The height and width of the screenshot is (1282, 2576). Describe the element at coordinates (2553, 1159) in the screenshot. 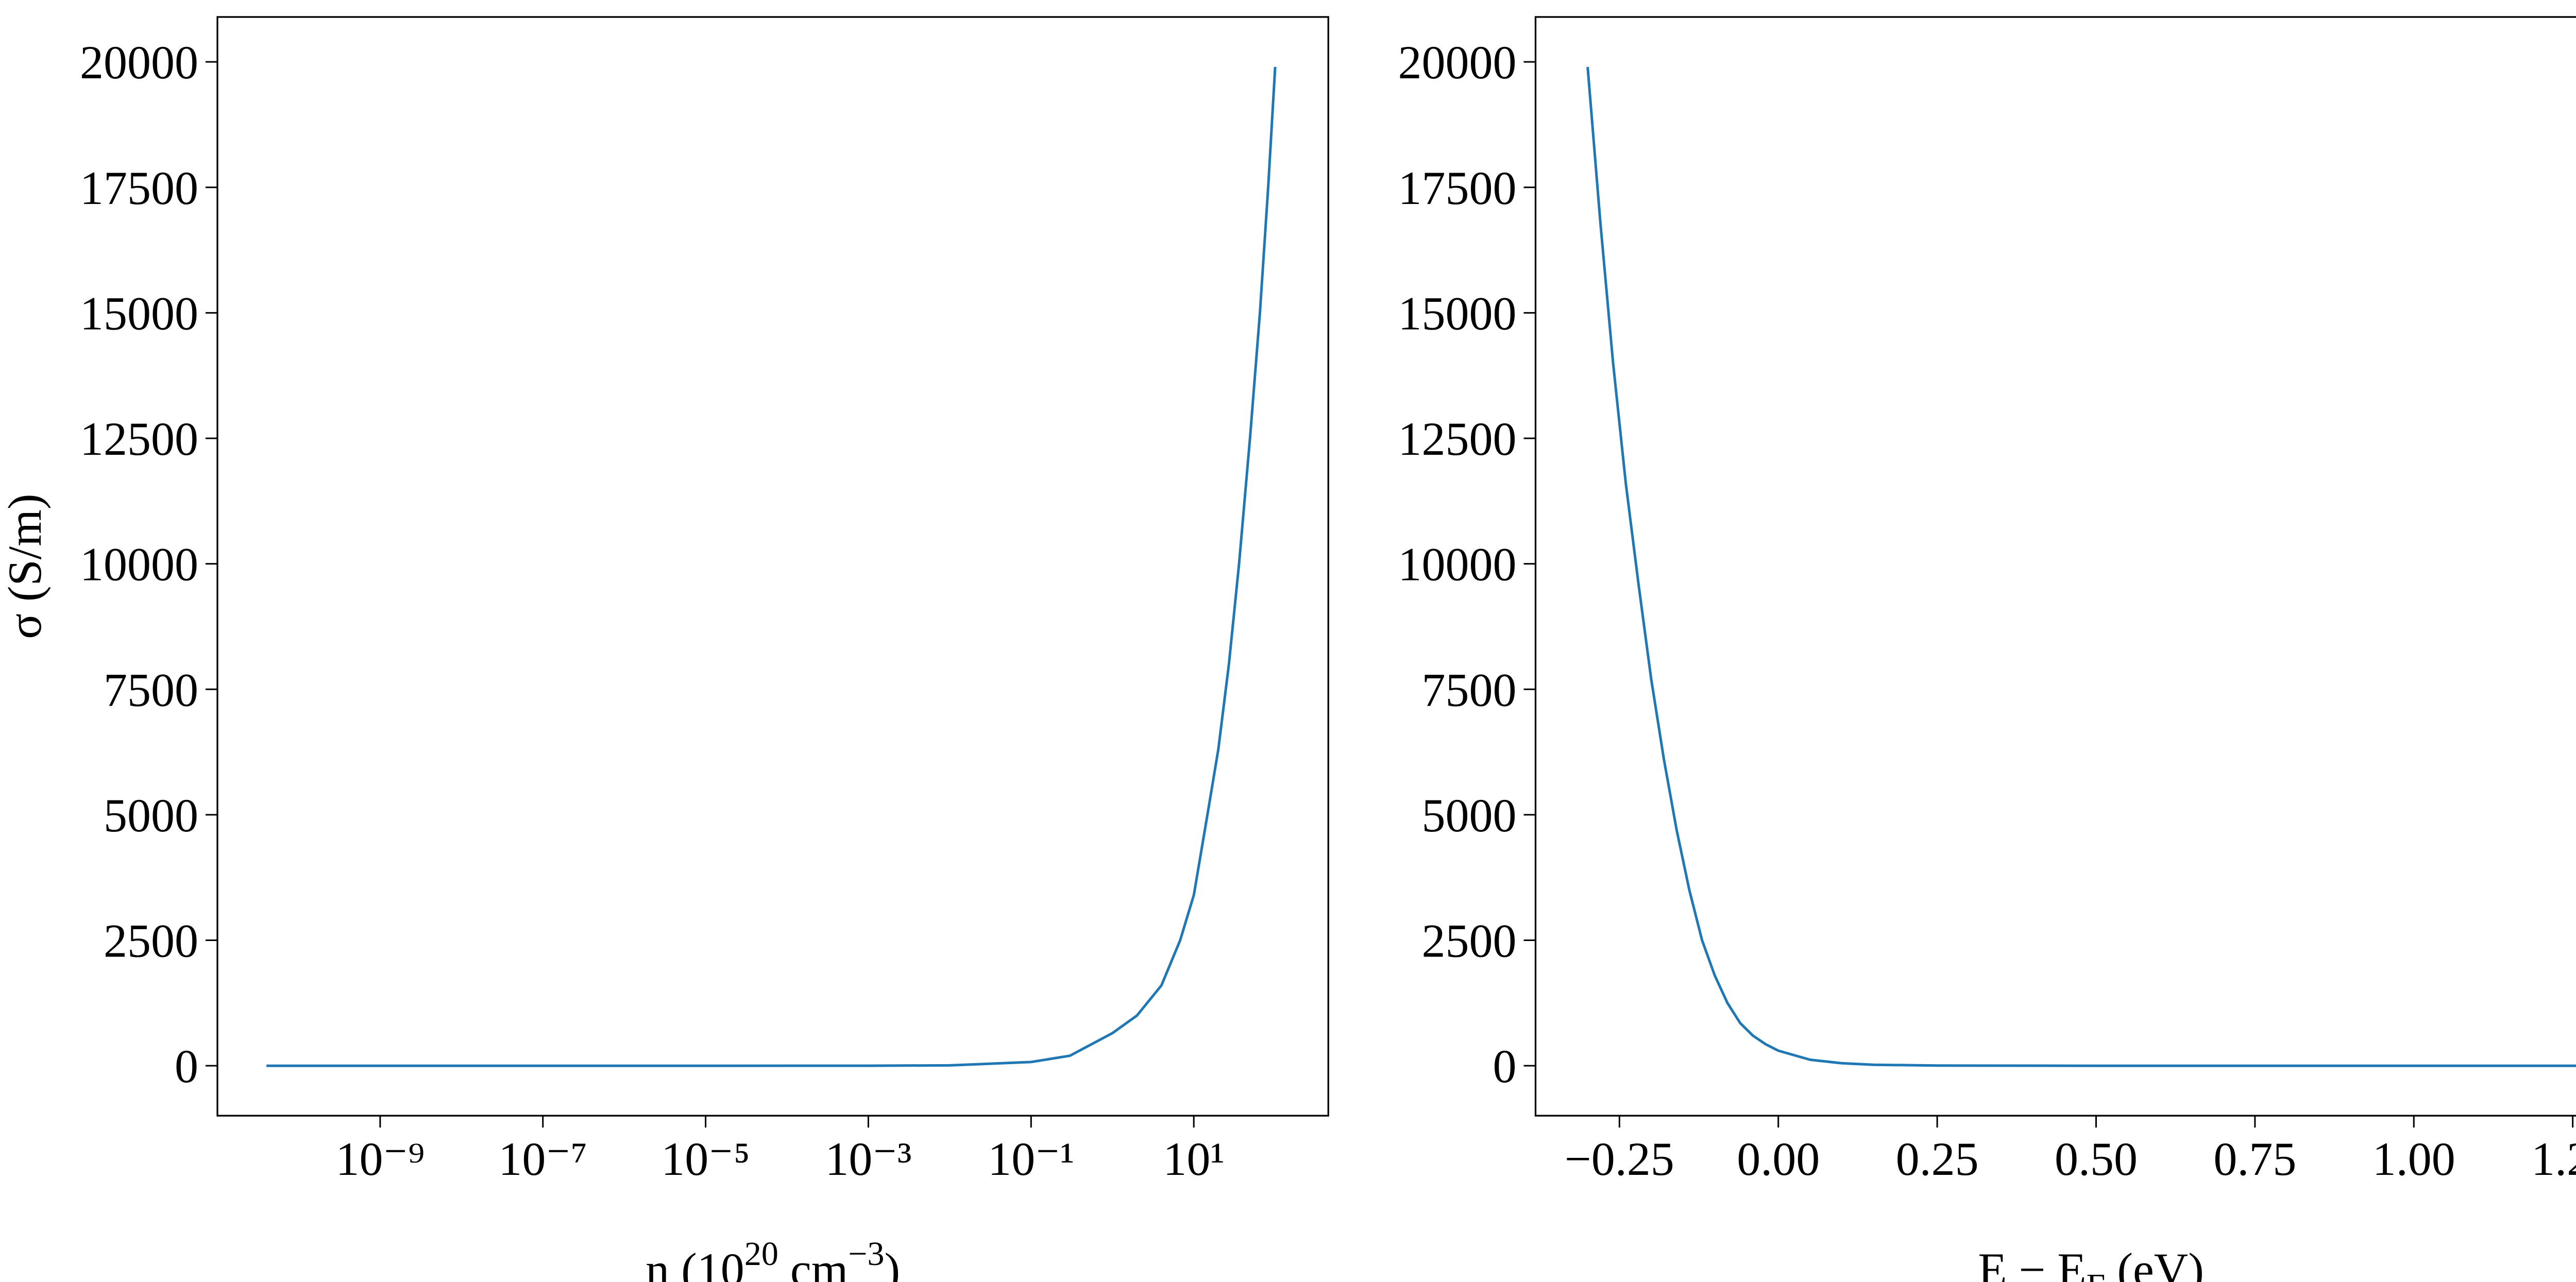

I see `x-tick-label: 1.25` at that location.